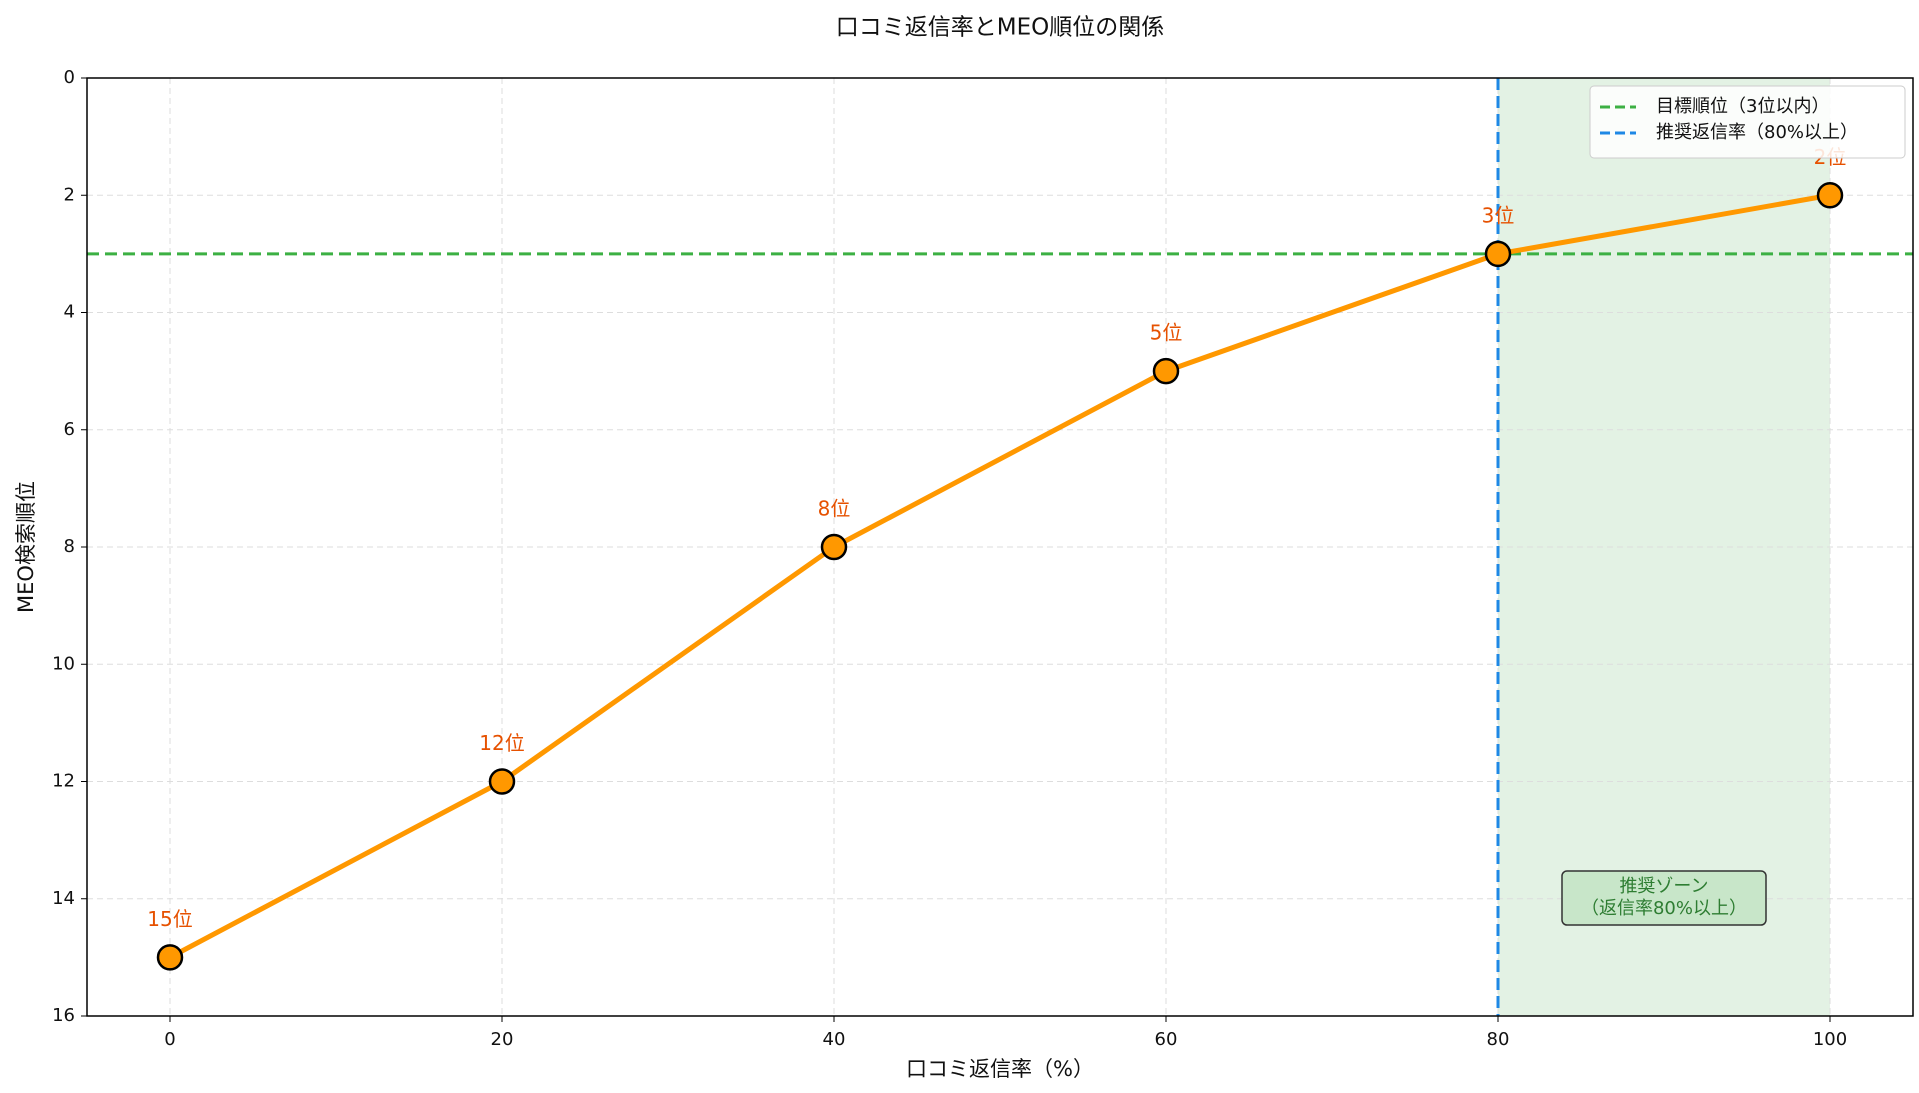 This screenshot has width=1919, height=1093. What do you see at coordinates (1000, 28) in the screenshot?
I see `chart-title: 口コミ返信率とMEO順位の関係` at bounding box center [1000, 28].